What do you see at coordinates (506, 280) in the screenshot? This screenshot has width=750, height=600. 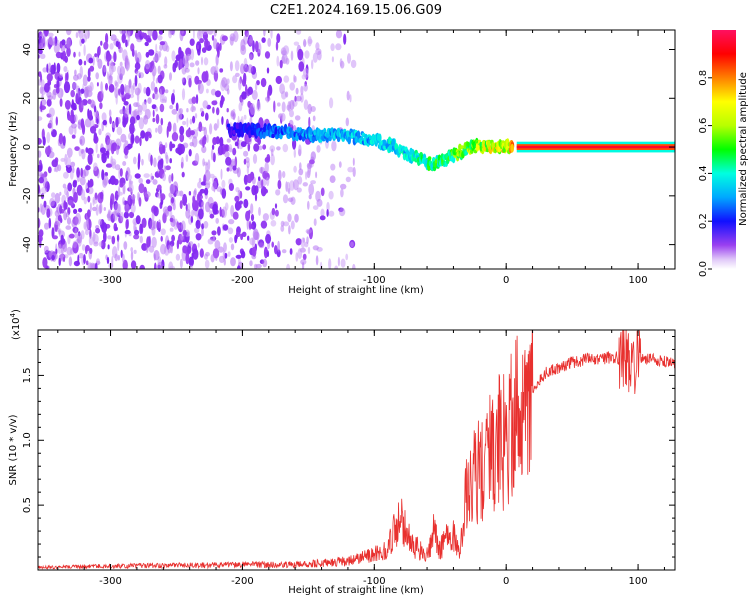 I see `x-tick-label: 0` at bounding box center [506, 280].